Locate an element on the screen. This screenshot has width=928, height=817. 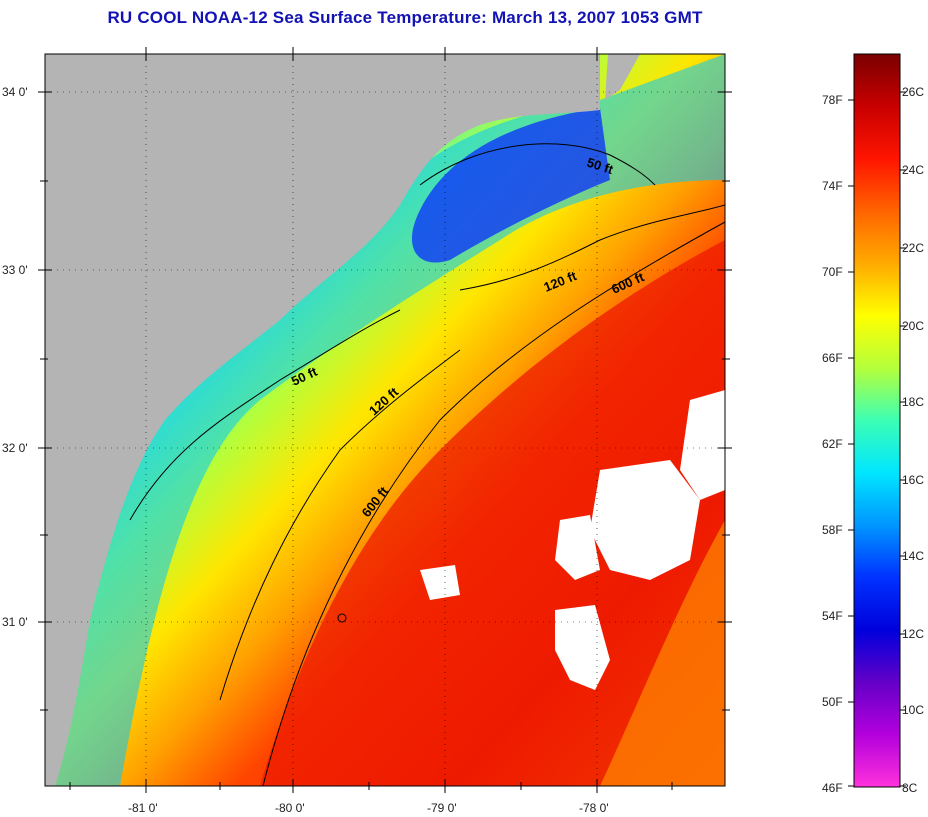
lon-tick-label: -79 0' is located at coordinates (442, 808).